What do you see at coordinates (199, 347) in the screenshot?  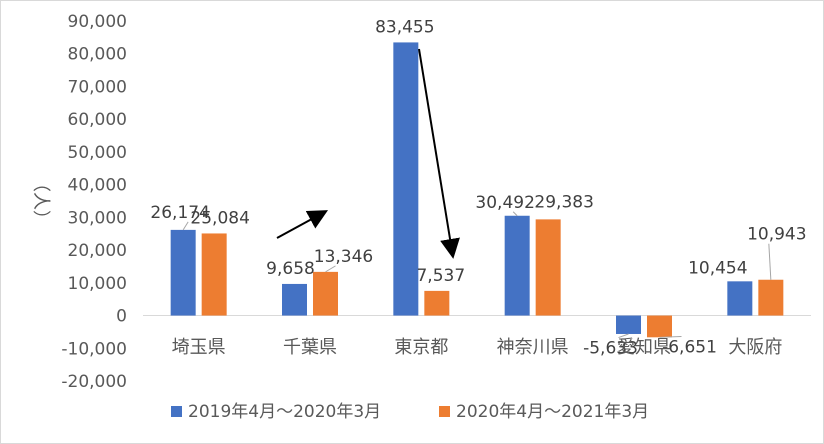 I see `x-tick-label: 埼玉県` at bounding box center [199, 347].